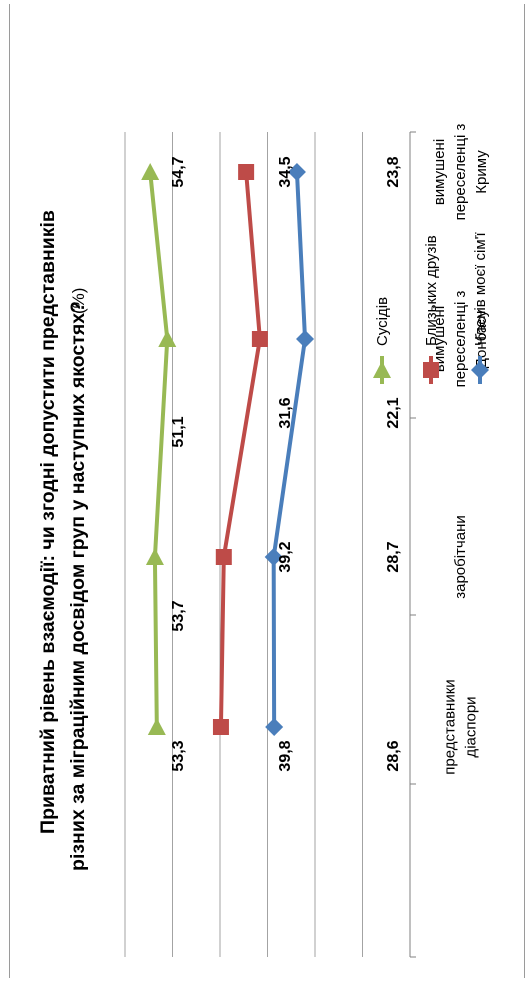 Image resolution: width=532 pixels, height=982 pixels. What do you see at coordinates (285, 556) in the screenshot?
I see `data-label: 39,2` at bounding box center [285, 556].